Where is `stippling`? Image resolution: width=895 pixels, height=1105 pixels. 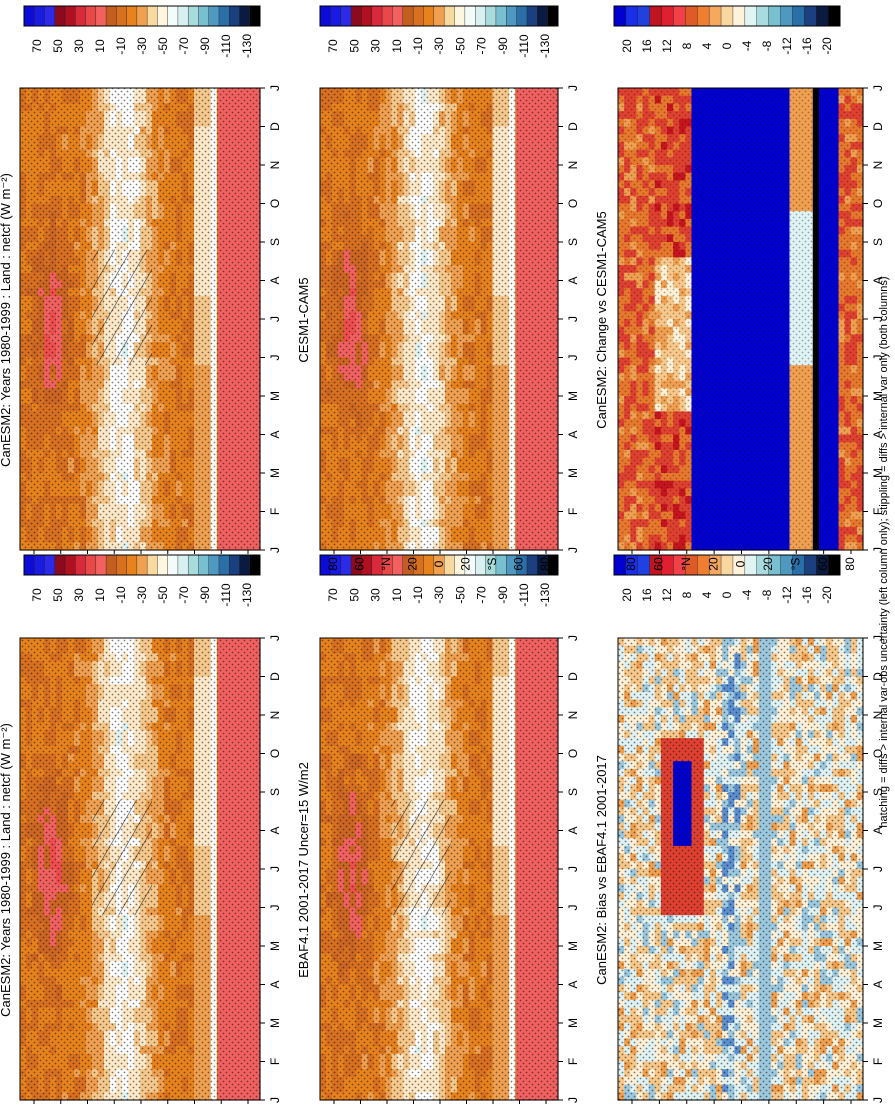
stippling is located at coordinates (740, 319).